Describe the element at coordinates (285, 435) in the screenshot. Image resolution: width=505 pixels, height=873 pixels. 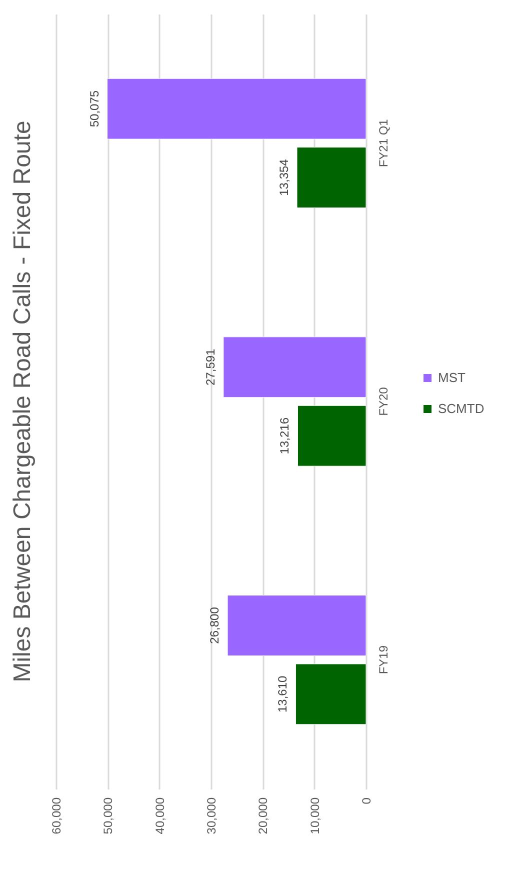
I see `data-label: 13,216` at that location.